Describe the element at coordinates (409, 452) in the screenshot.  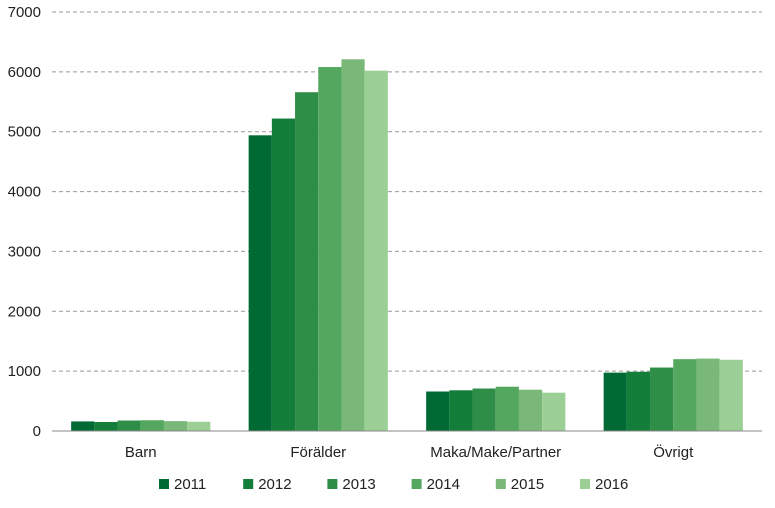
I see `x-axis: Barn Förälder Maka/Make/Partner Övrigt` at that location.